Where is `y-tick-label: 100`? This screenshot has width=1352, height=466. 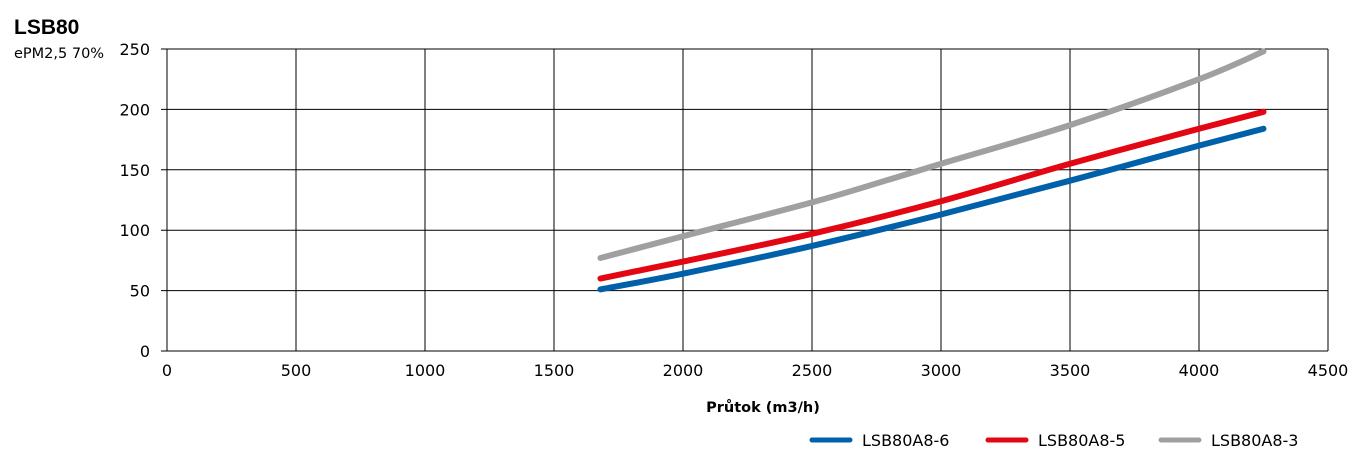 y-tick-label: 100 is located at coordinates (134, 230).